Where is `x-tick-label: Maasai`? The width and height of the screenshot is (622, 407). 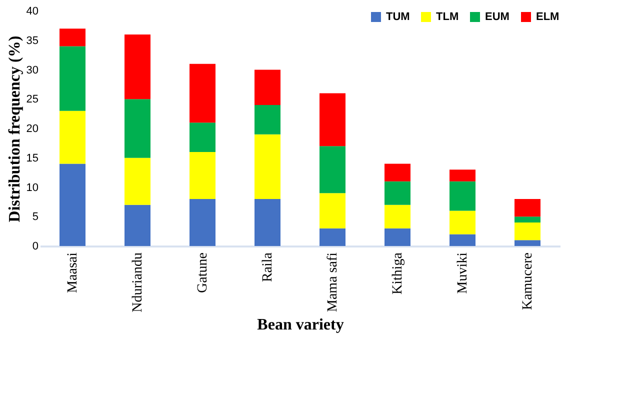 x-tick-label: Maasai is located at coordinates (73, 272).